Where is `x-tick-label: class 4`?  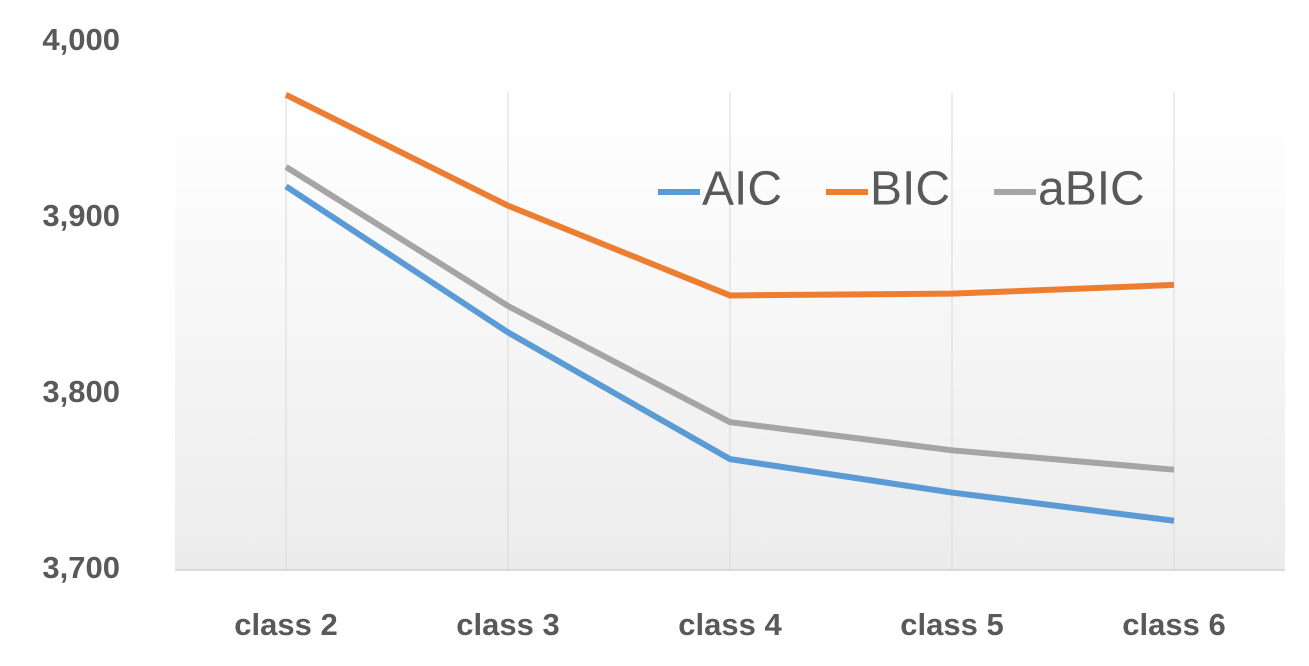 x-tick-label: class 4 is located at coordinates (730, 624).